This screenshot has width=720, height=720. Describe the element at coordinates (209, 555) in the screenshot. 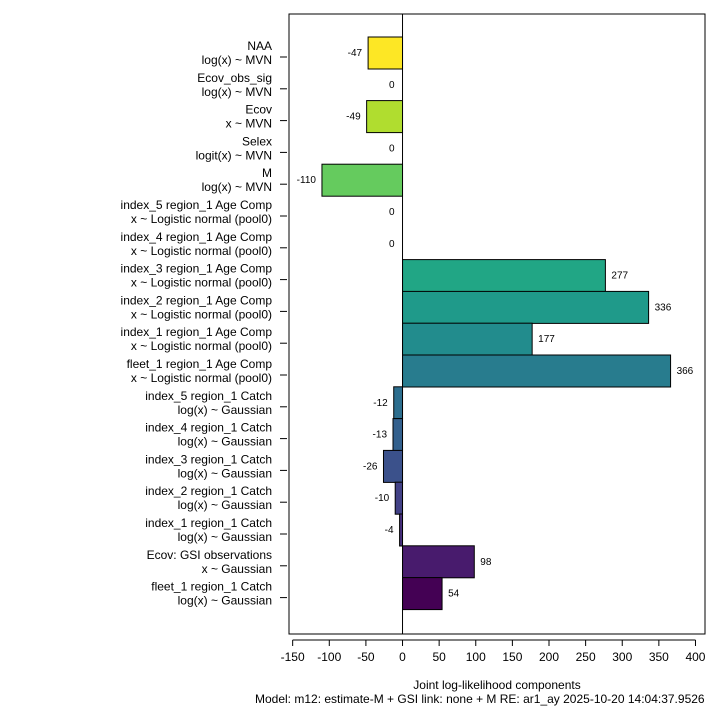

I see `category-label-line1-16: Ecov: GSI observations` at that location.